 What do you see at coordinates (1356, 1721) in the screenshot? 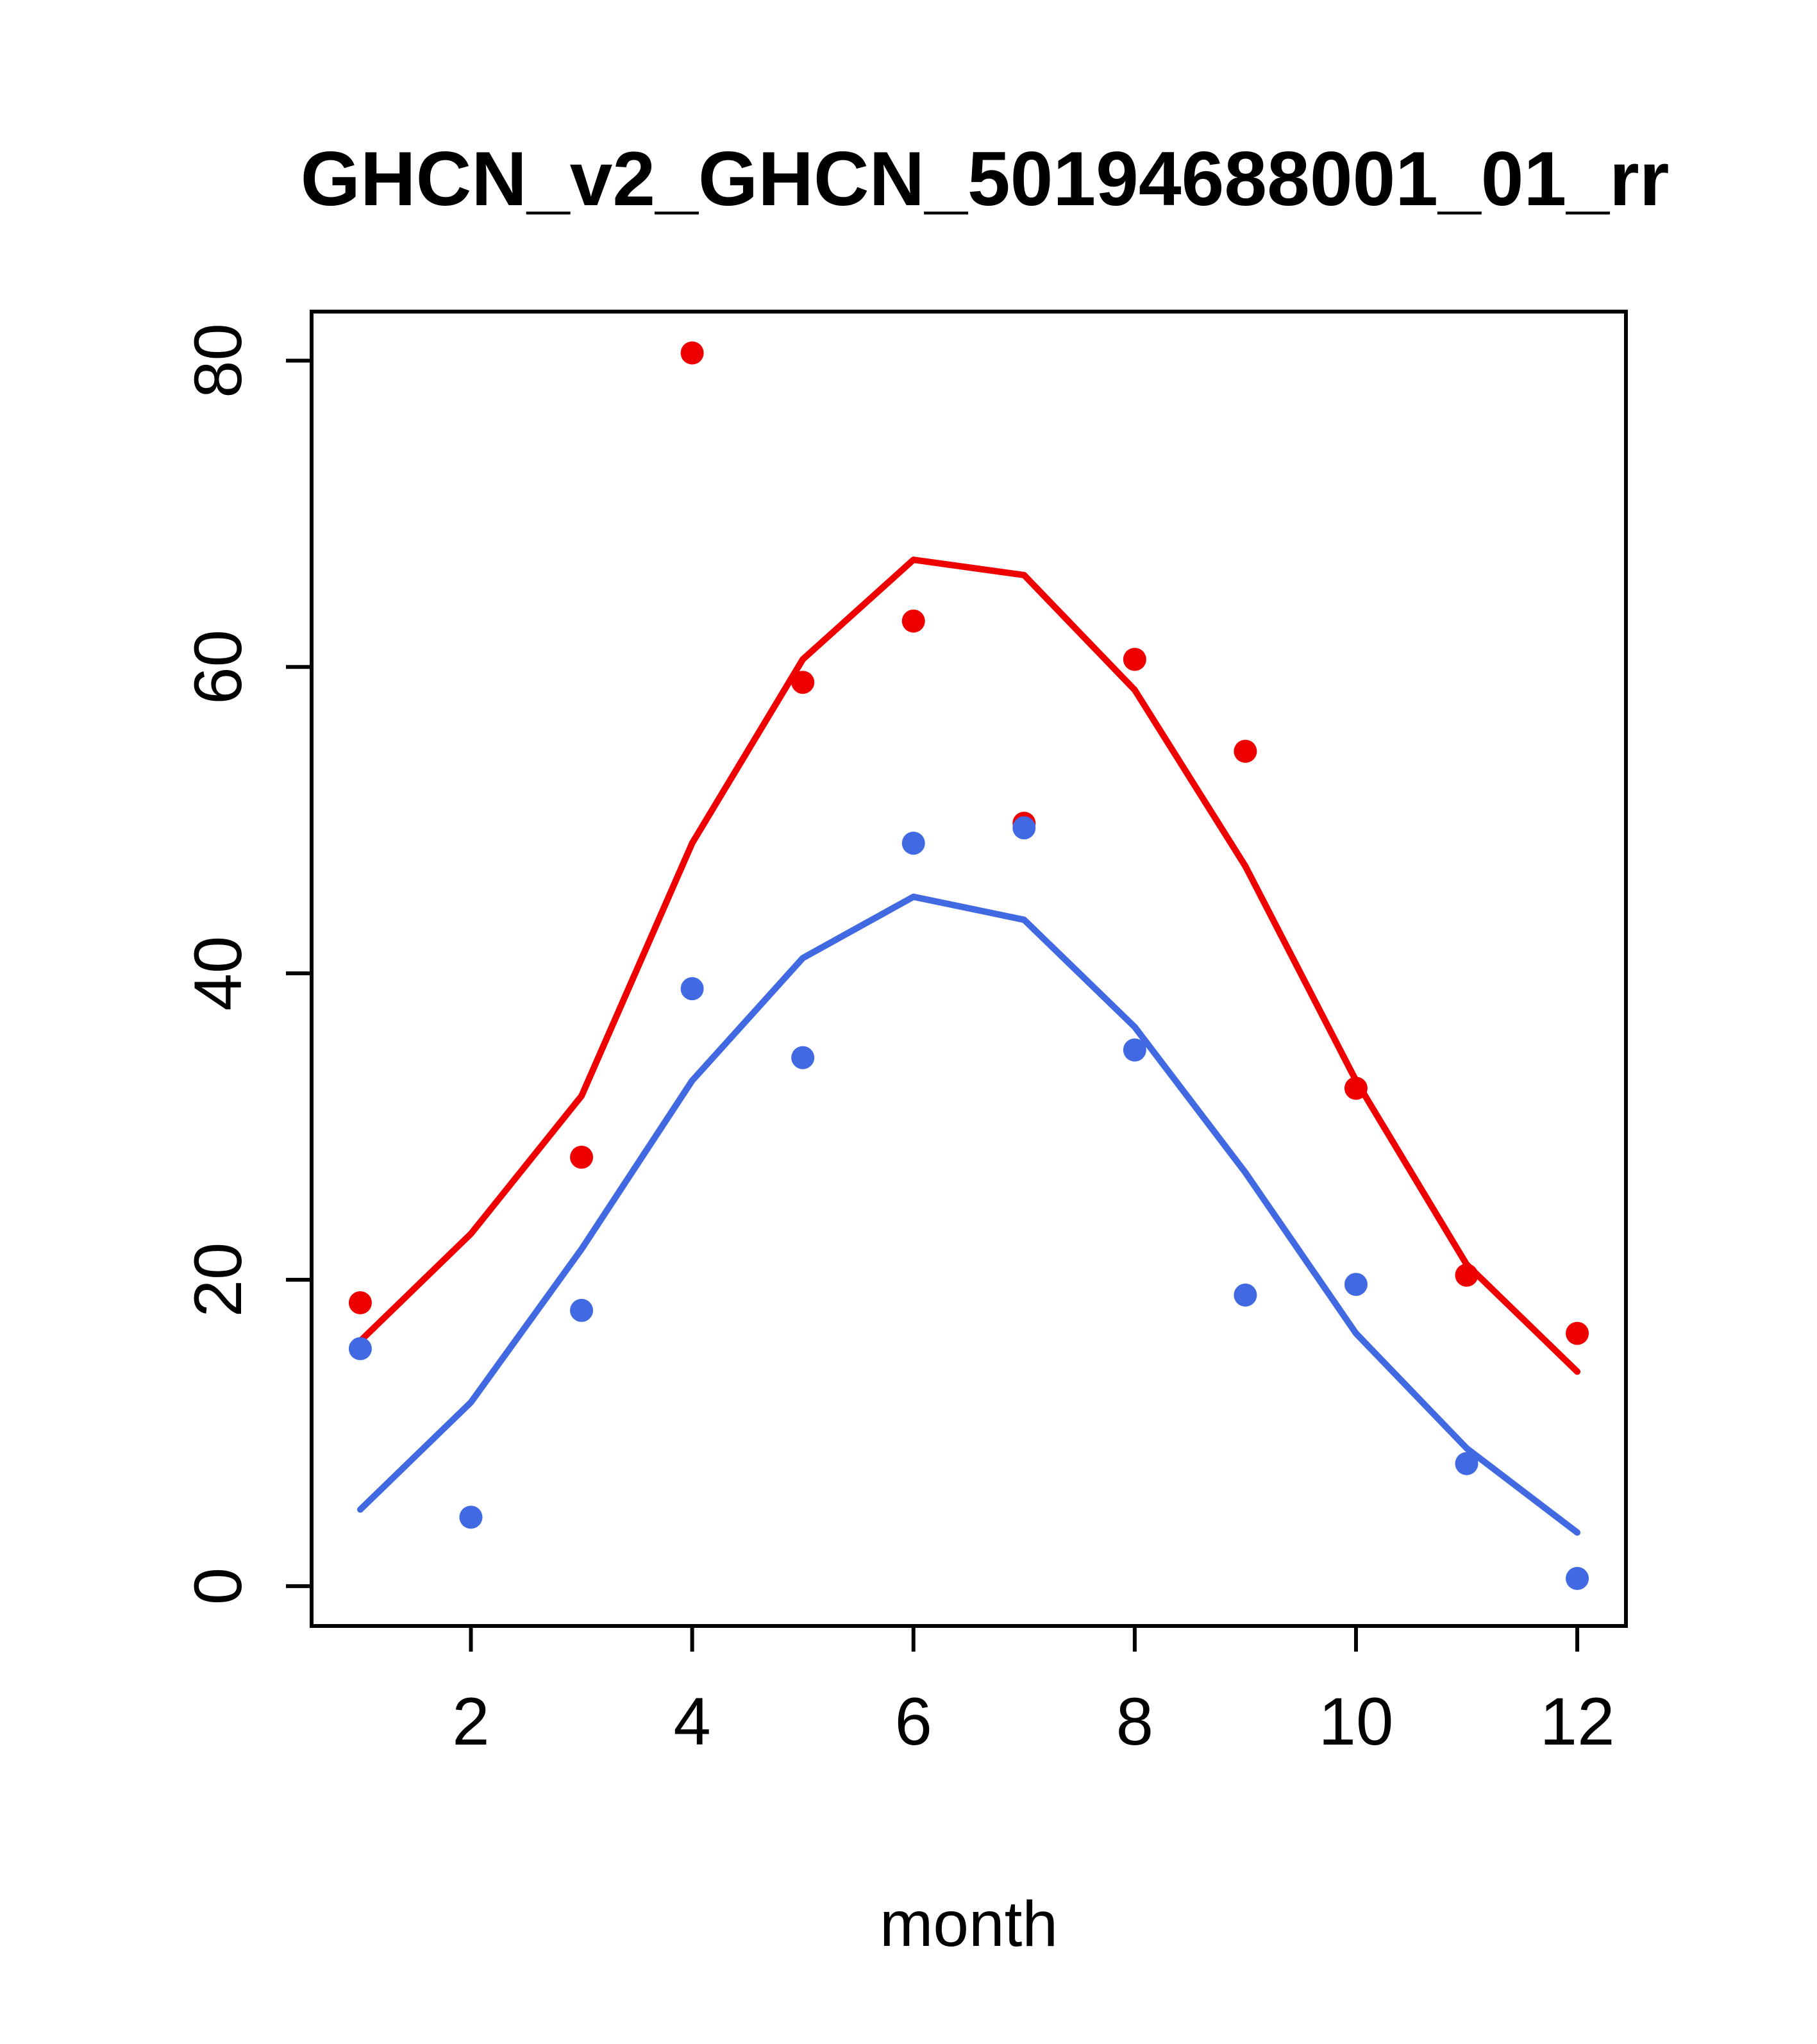
I see `x-tick-label: 10` at bounding box center [1356, 1721].